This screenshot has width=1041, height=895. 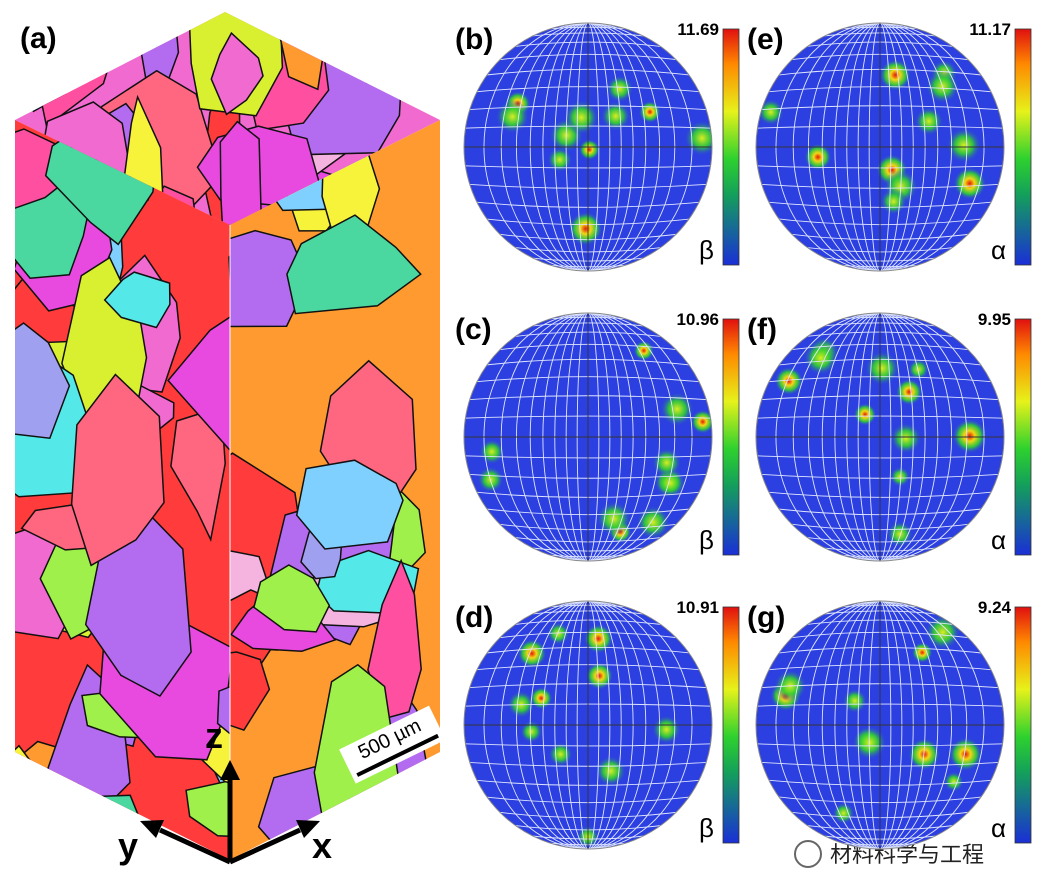 What do you see at coordinates (474, 39) in the screenshot?
I see `panel-label: (b)` at bounding box center [474, 39].